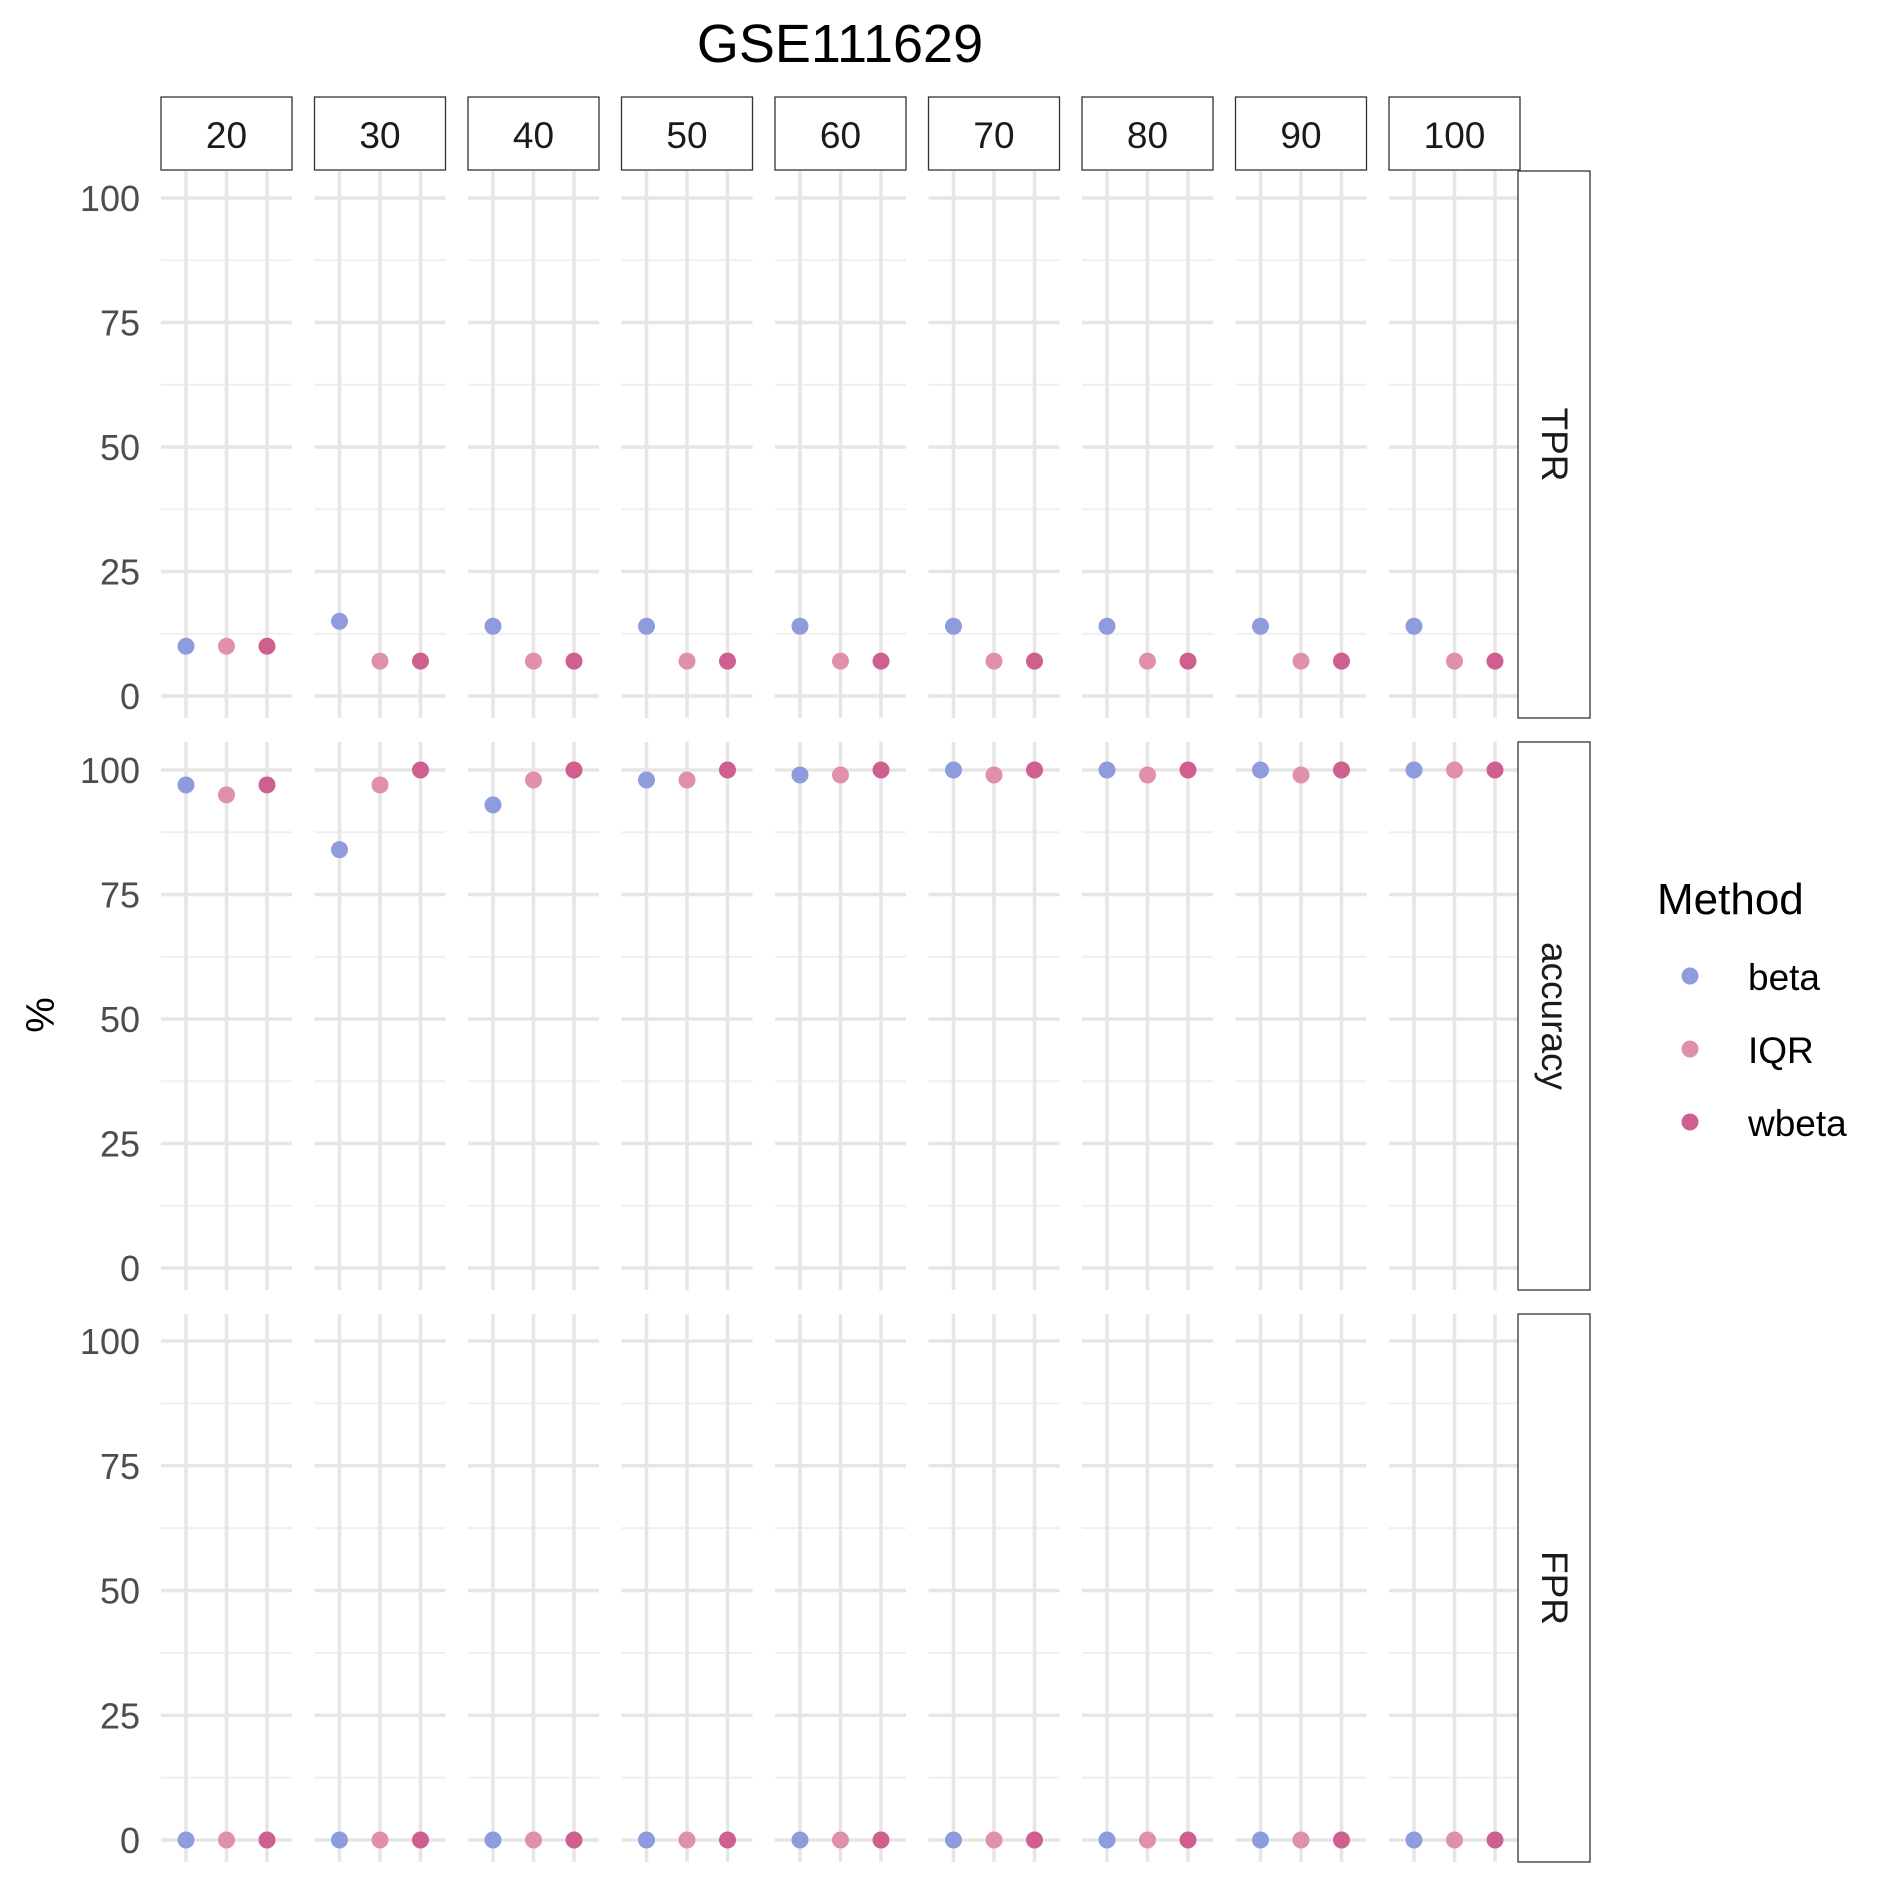 Image resolution: width=1887 pixels, height=1887 pixels. What do you see at coordinates (1752, 1009) in the screenshot?
I see `legend: Method beta IQR wbeta` at bounding box center [1752, 1009].